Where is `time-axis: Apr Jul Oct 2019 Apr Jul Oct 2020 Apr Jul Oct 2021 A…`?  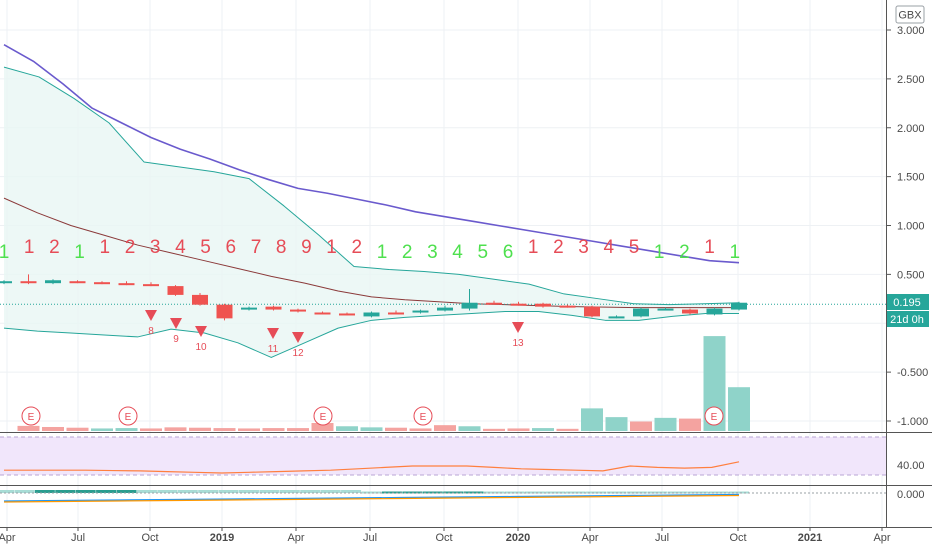 time-axis: Apr Jul Oct 2019 Apr Jul Oct 2020 Apr Jul Oct 2021 A… is located at coordinates (466, 535).